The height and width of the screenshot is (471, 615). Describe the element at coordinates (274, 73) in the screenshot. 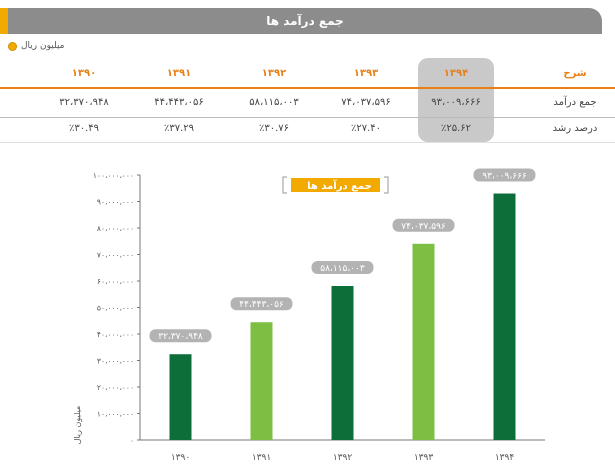

I see `table-header-cell: ۱۳۹۲` at that location.